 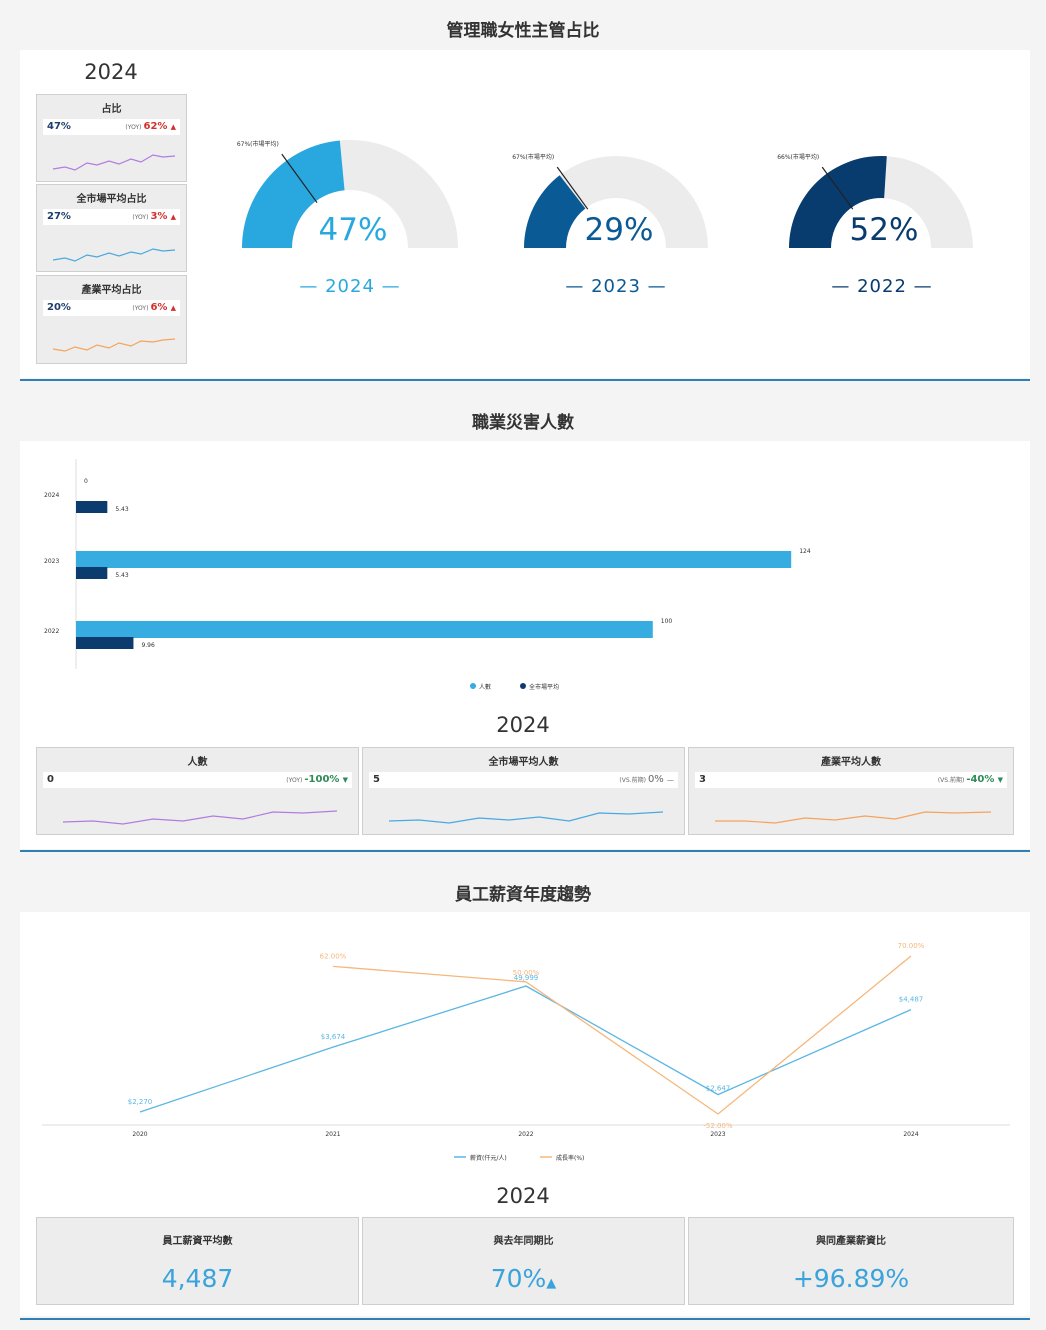 I want to click on kpi-yoy-value: 62%, so click(x=155, y=126).